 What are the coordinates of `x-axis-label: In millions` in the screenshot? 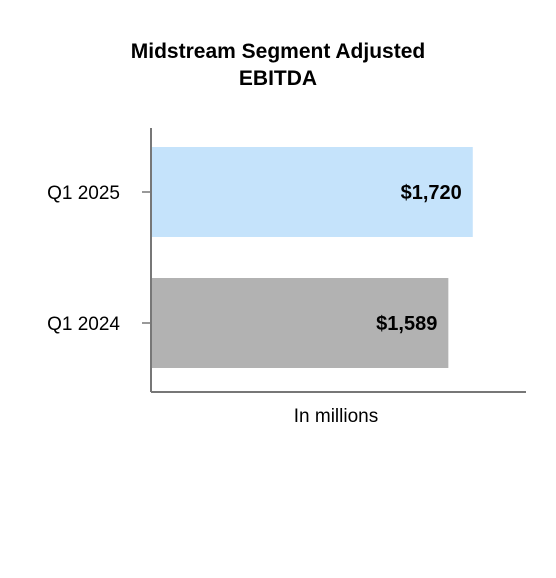 It's located at (336, 416).